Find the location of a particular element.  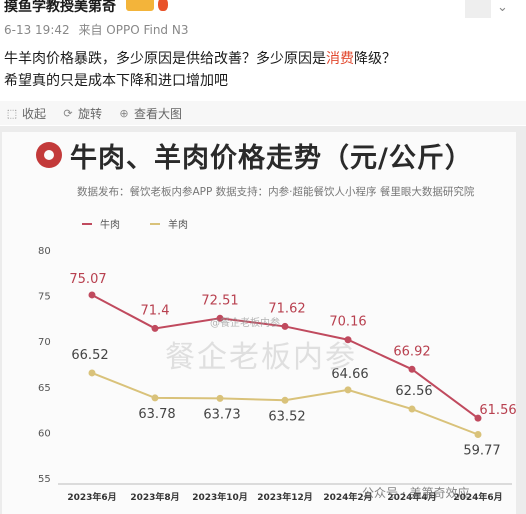

lamb-data-label: 63.78 is located at coordinates (156, 414).